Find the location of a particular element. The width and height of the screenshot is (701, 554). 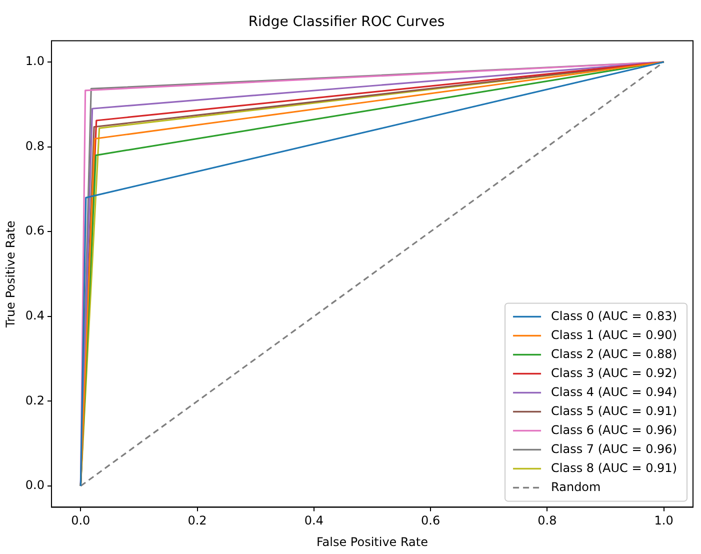

legend-label: Class 2 (AUC = 0.88) is located at coordinates (614, 353).